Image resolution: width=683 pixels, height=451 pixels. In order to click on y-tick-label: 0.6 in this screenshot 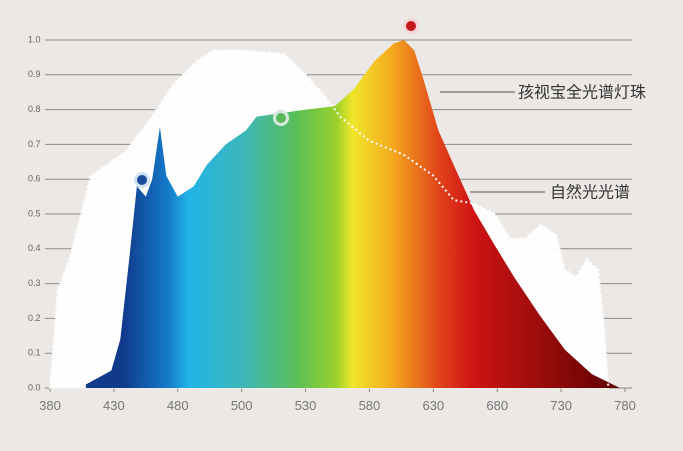, I will do `click(34, 179)`.